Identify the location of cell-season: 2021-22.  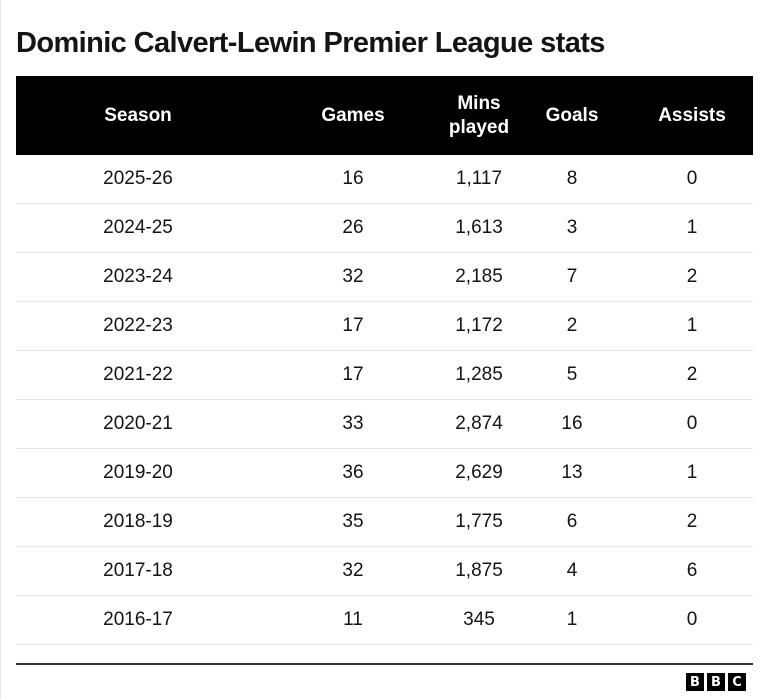
(138, 374).